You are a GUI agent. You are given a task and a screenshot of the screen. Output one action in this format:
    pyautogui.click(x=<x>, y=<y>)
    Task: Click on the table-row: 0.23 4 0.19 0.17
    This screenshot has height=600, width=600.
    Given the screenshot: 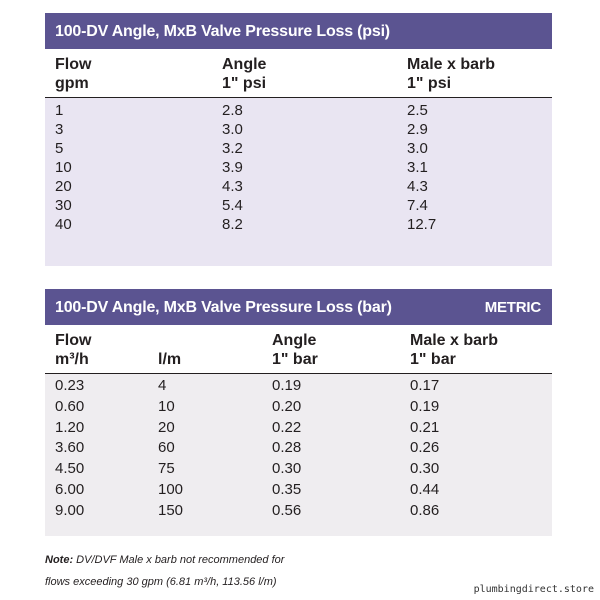 What is the action you would take?
    pyautogui.click(x=298, y=386)
    